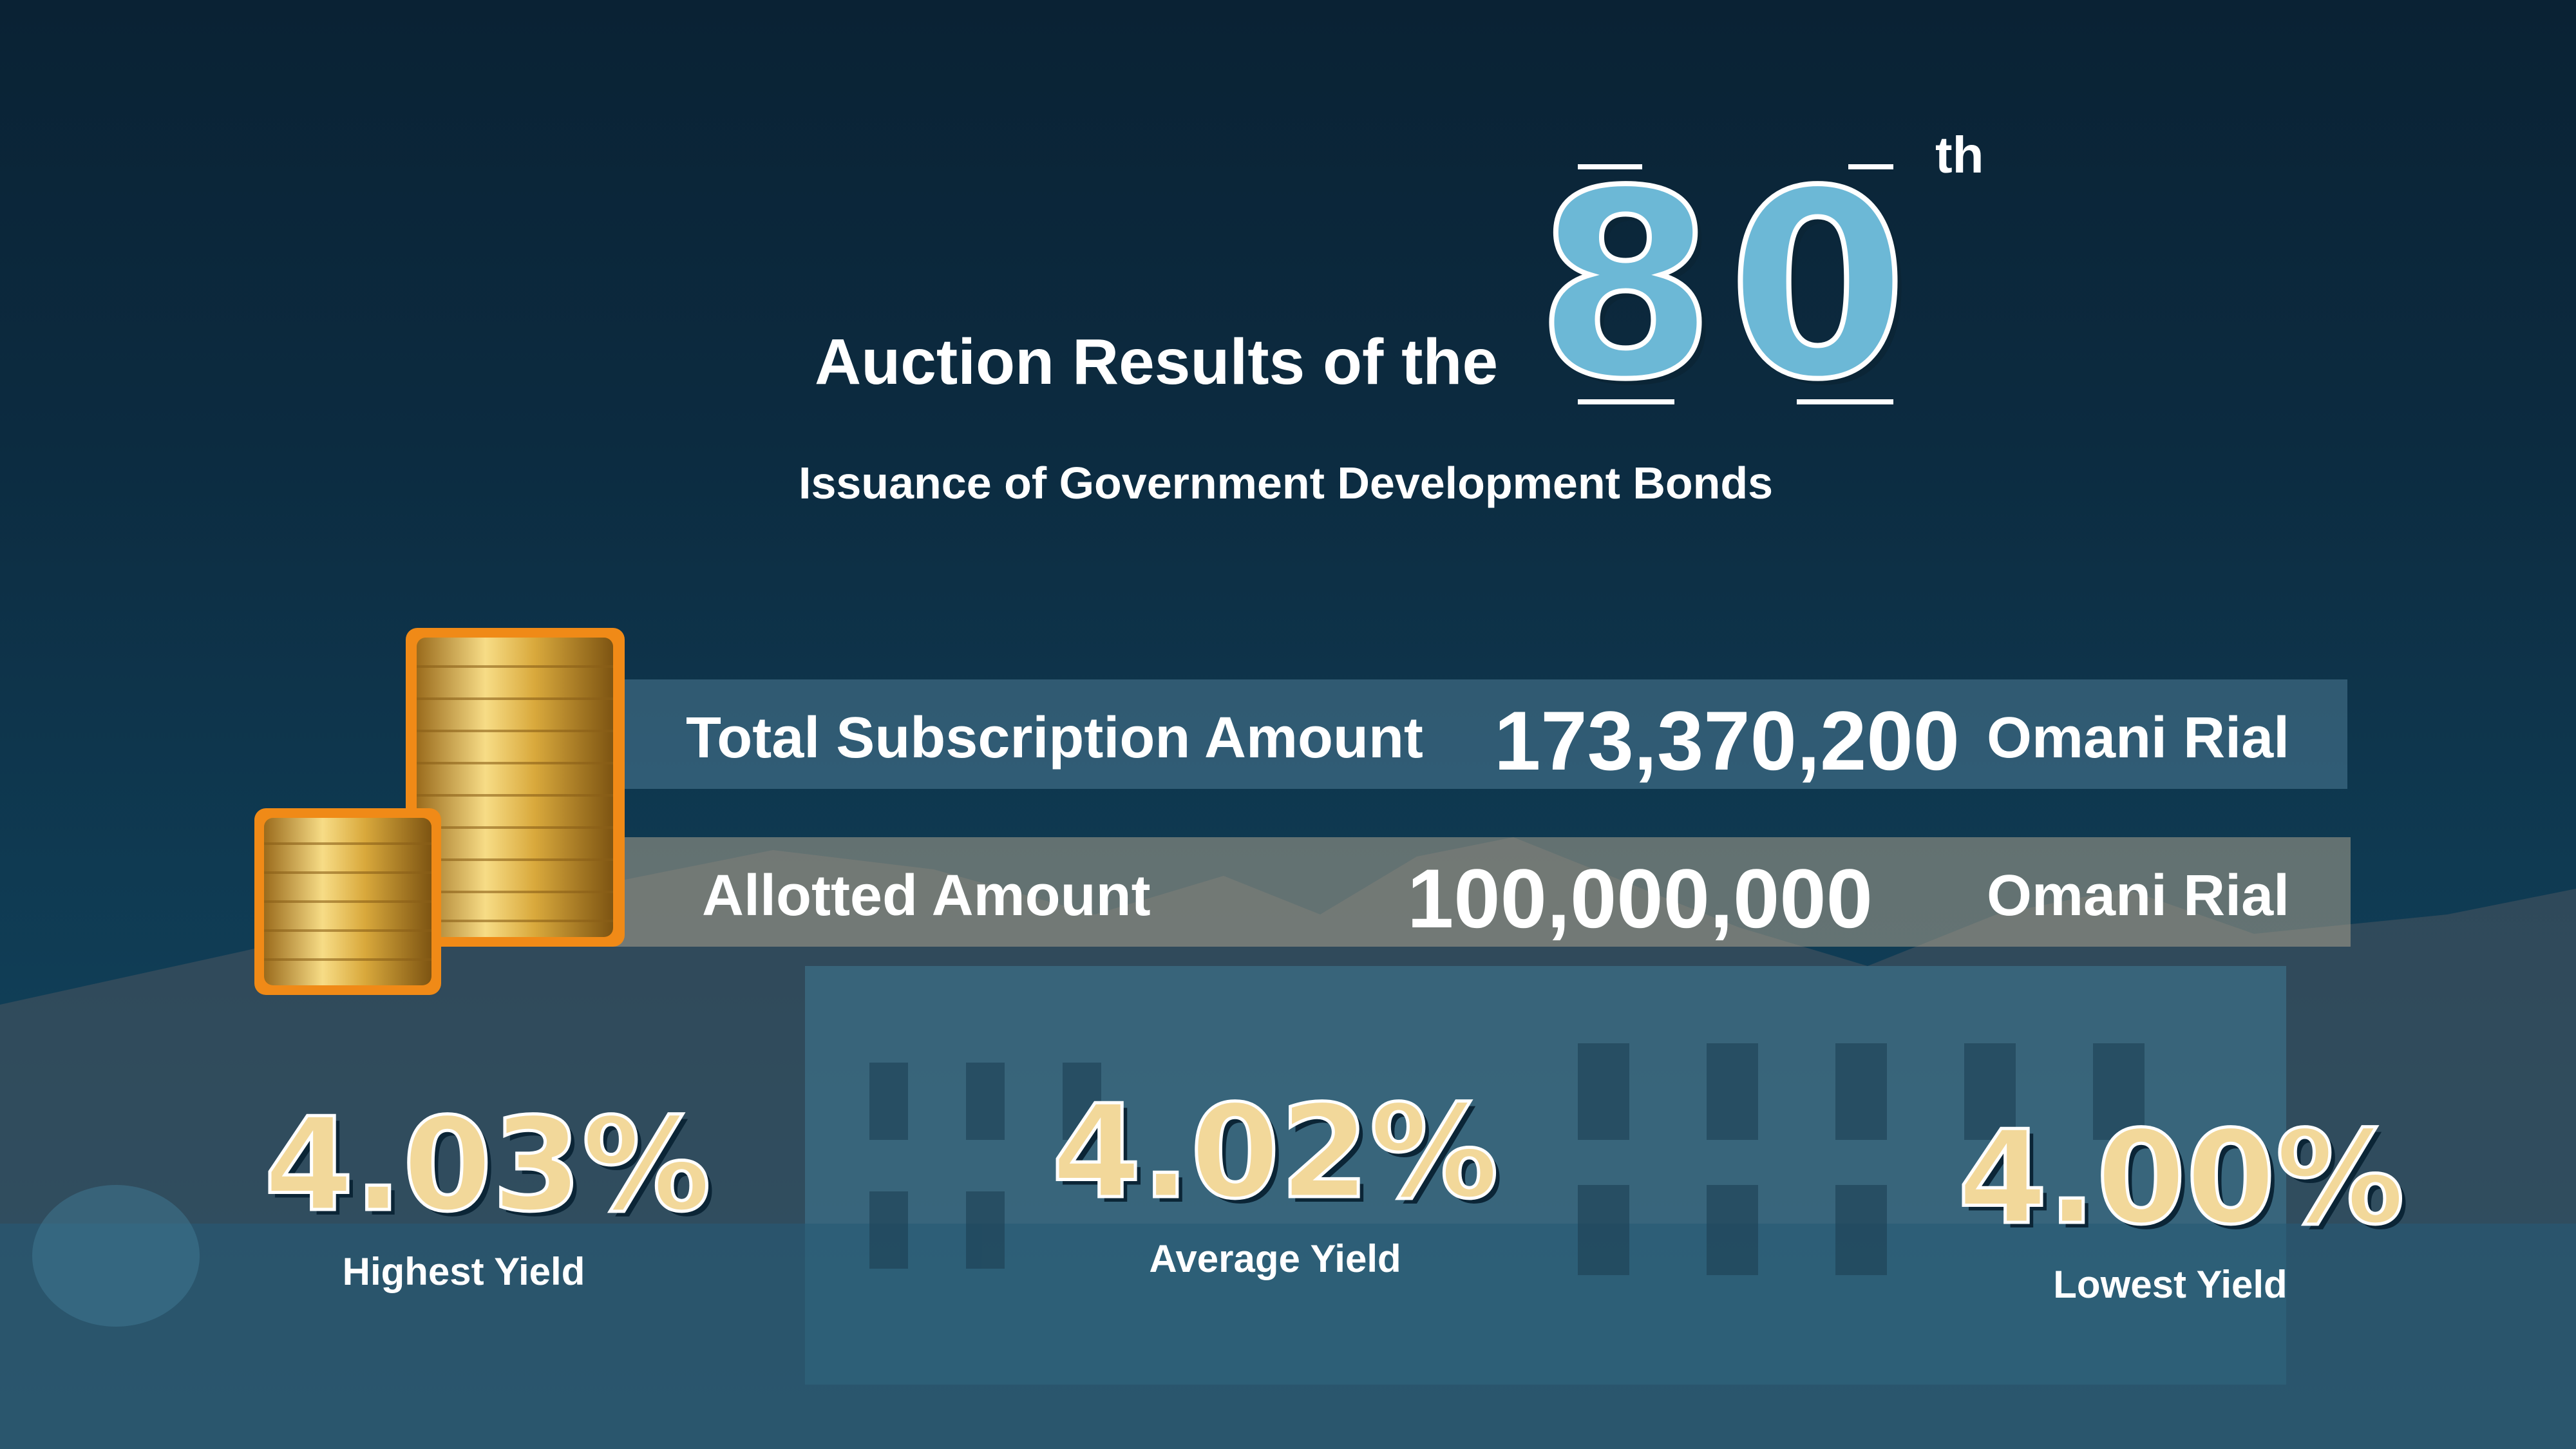 This screenshot has width=2576, height=1449. I want to click on highest-yield-value: 4.03%, so click(488, 1165).